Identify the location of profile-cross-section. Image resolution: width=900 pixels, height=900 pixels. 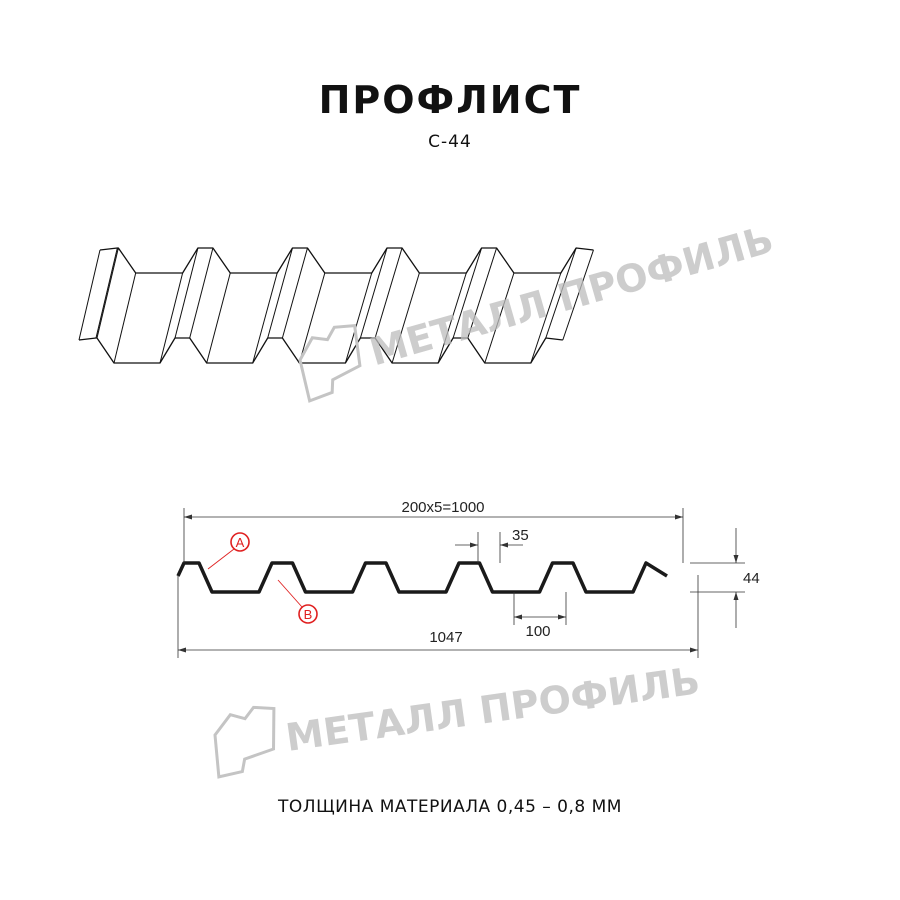
(422, 577).